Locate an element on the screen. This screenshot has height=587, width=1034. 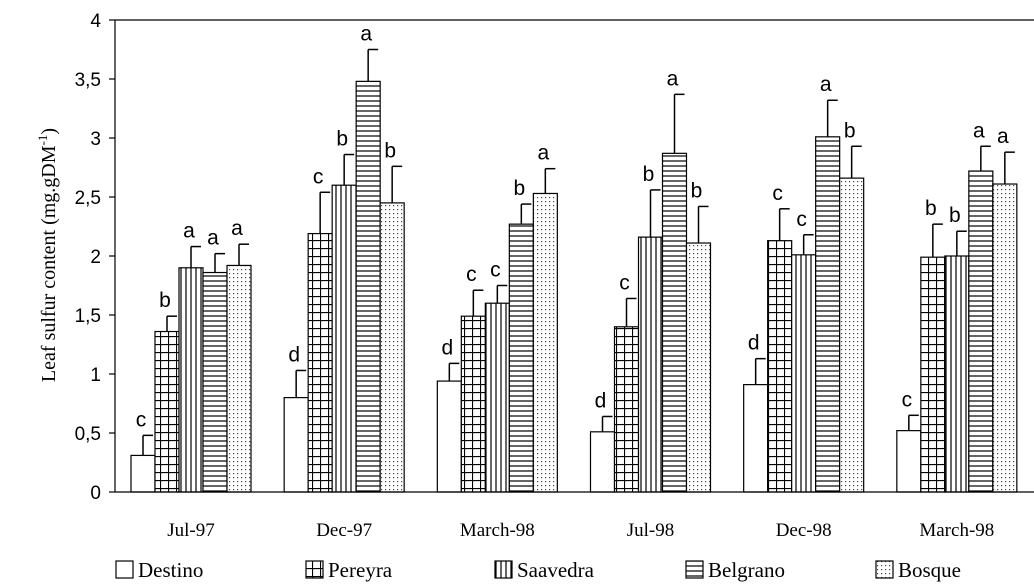
y-tick-label: 0,5 is located at coordinates (88, 434).